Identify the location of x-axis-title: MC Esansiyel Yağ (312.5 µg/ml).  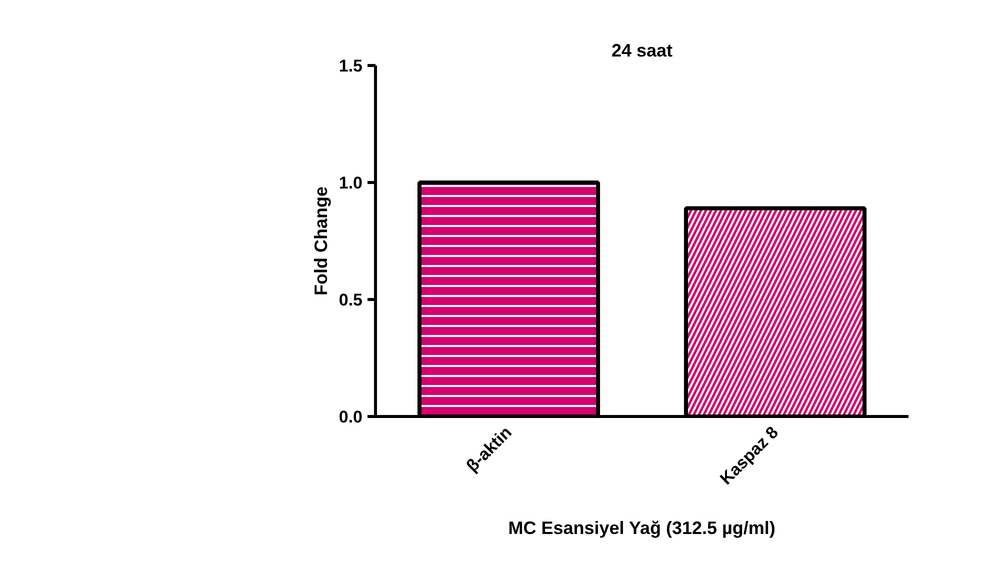
(642, 528).